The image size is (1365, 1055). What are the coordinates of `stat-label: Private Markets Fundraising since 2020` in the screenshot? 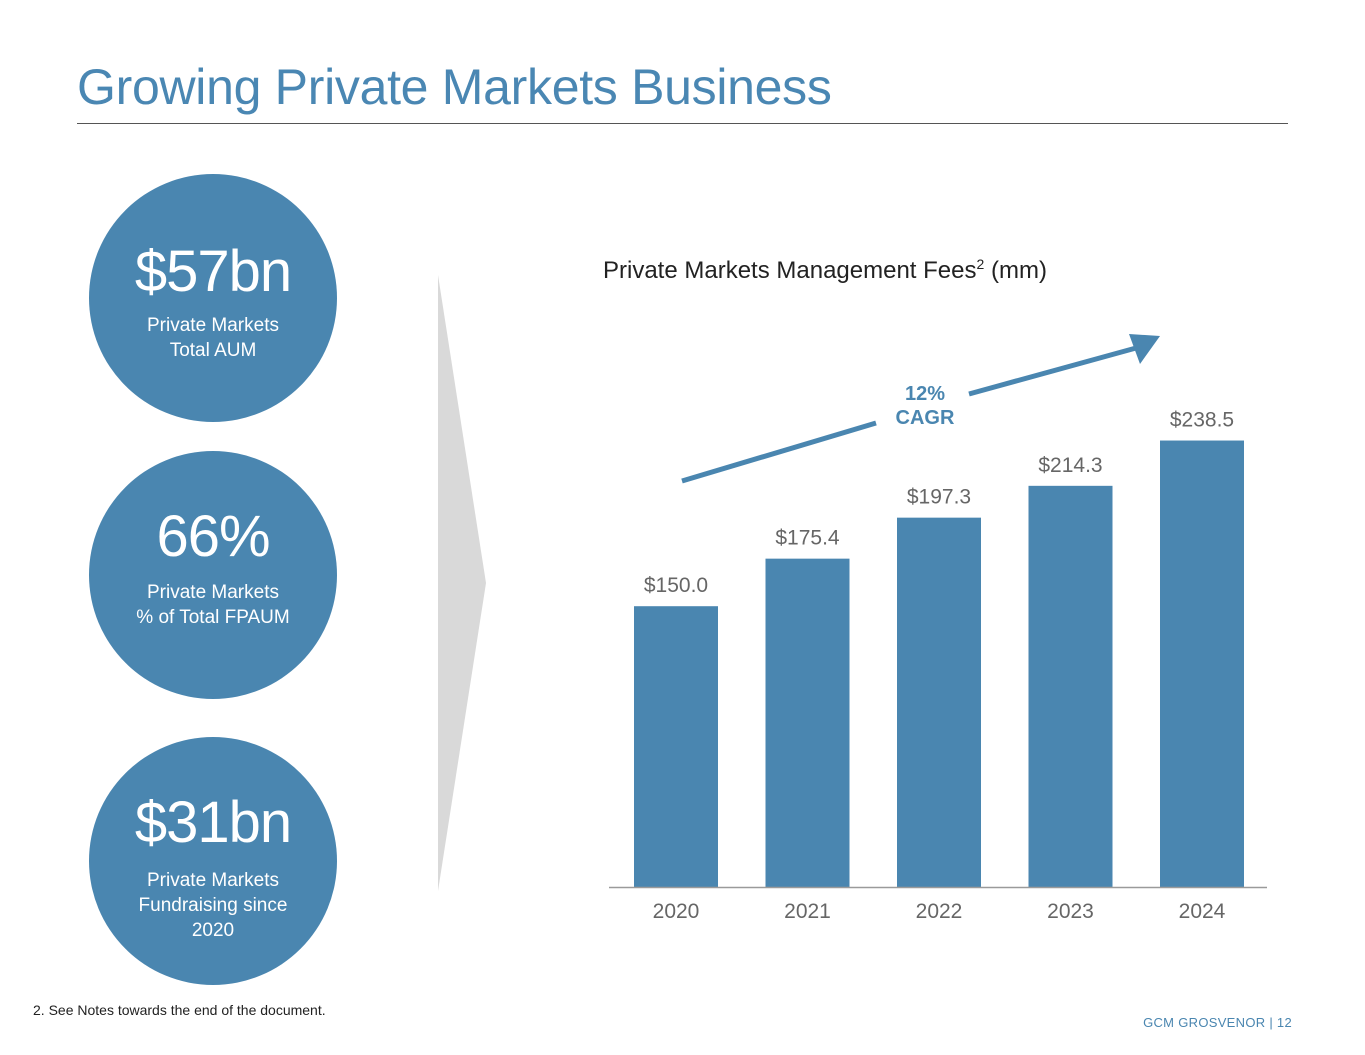 It's located at (213, 905).